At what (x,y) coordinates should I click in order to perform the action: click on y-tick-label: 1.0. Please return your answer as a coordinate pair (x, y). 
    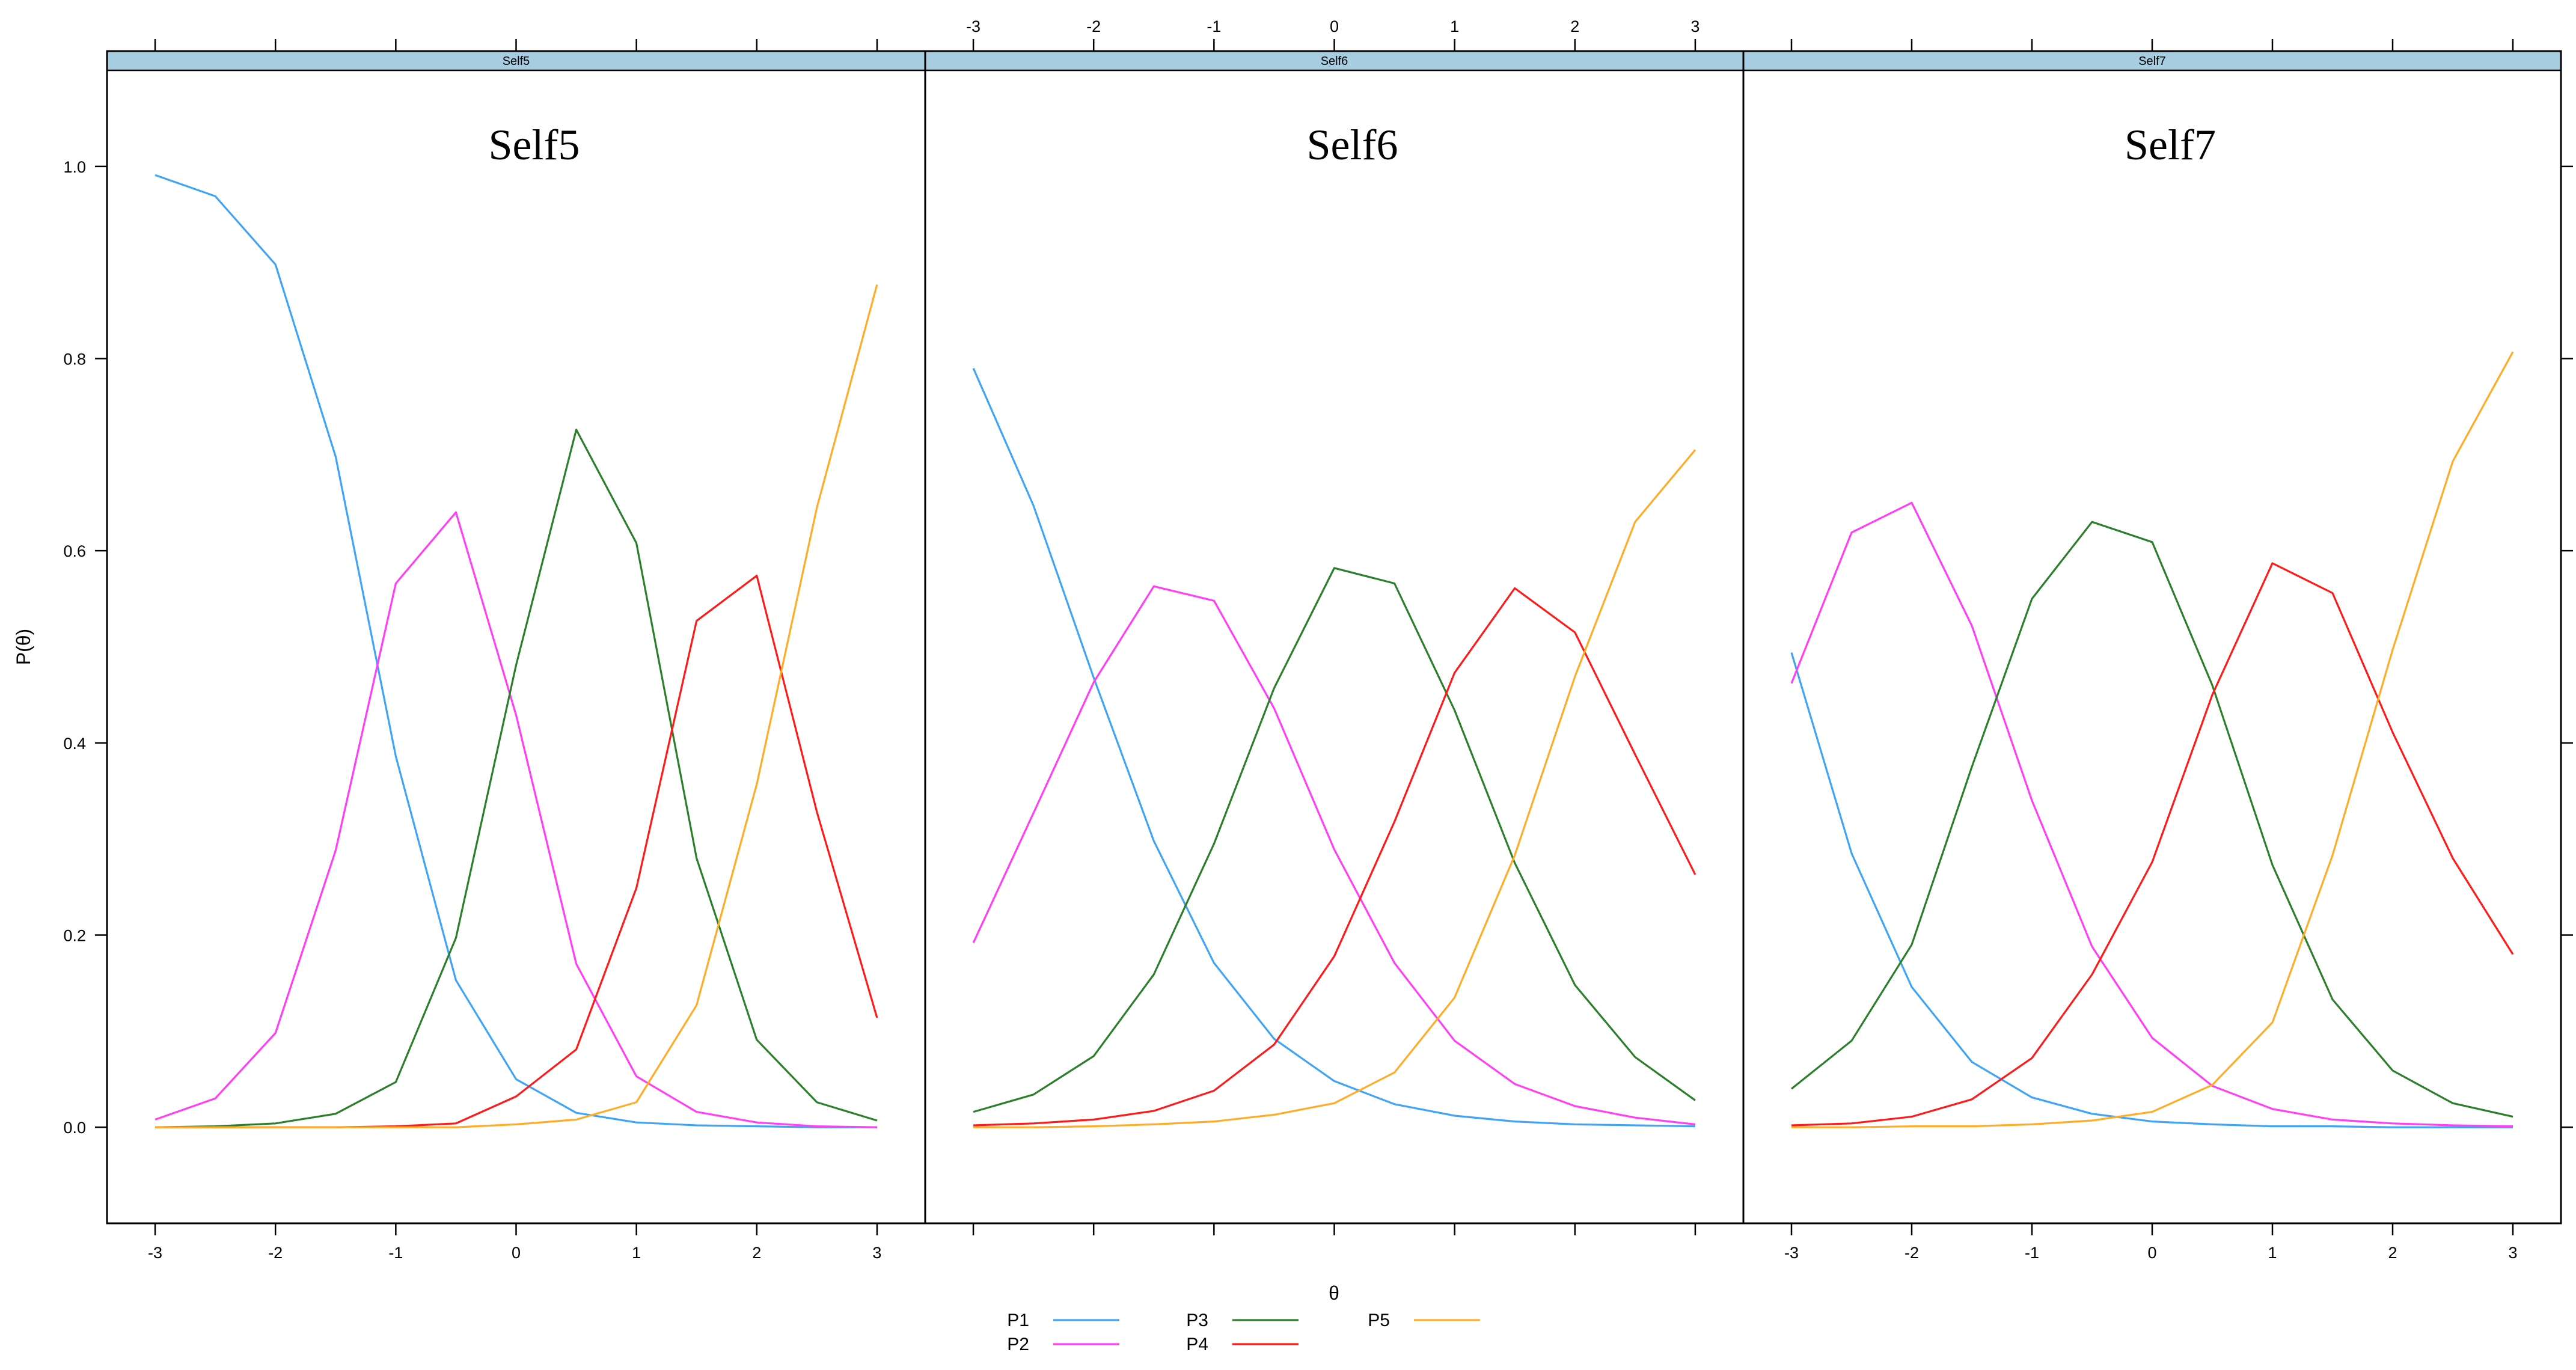
    Looking at the image, I should click on (74, 167).